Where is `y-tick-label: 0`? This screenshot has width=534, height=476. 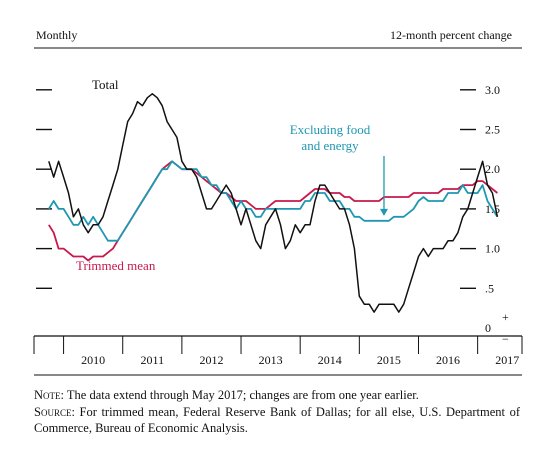 y-tick-label: 0 is located at coordinates (488, 328).